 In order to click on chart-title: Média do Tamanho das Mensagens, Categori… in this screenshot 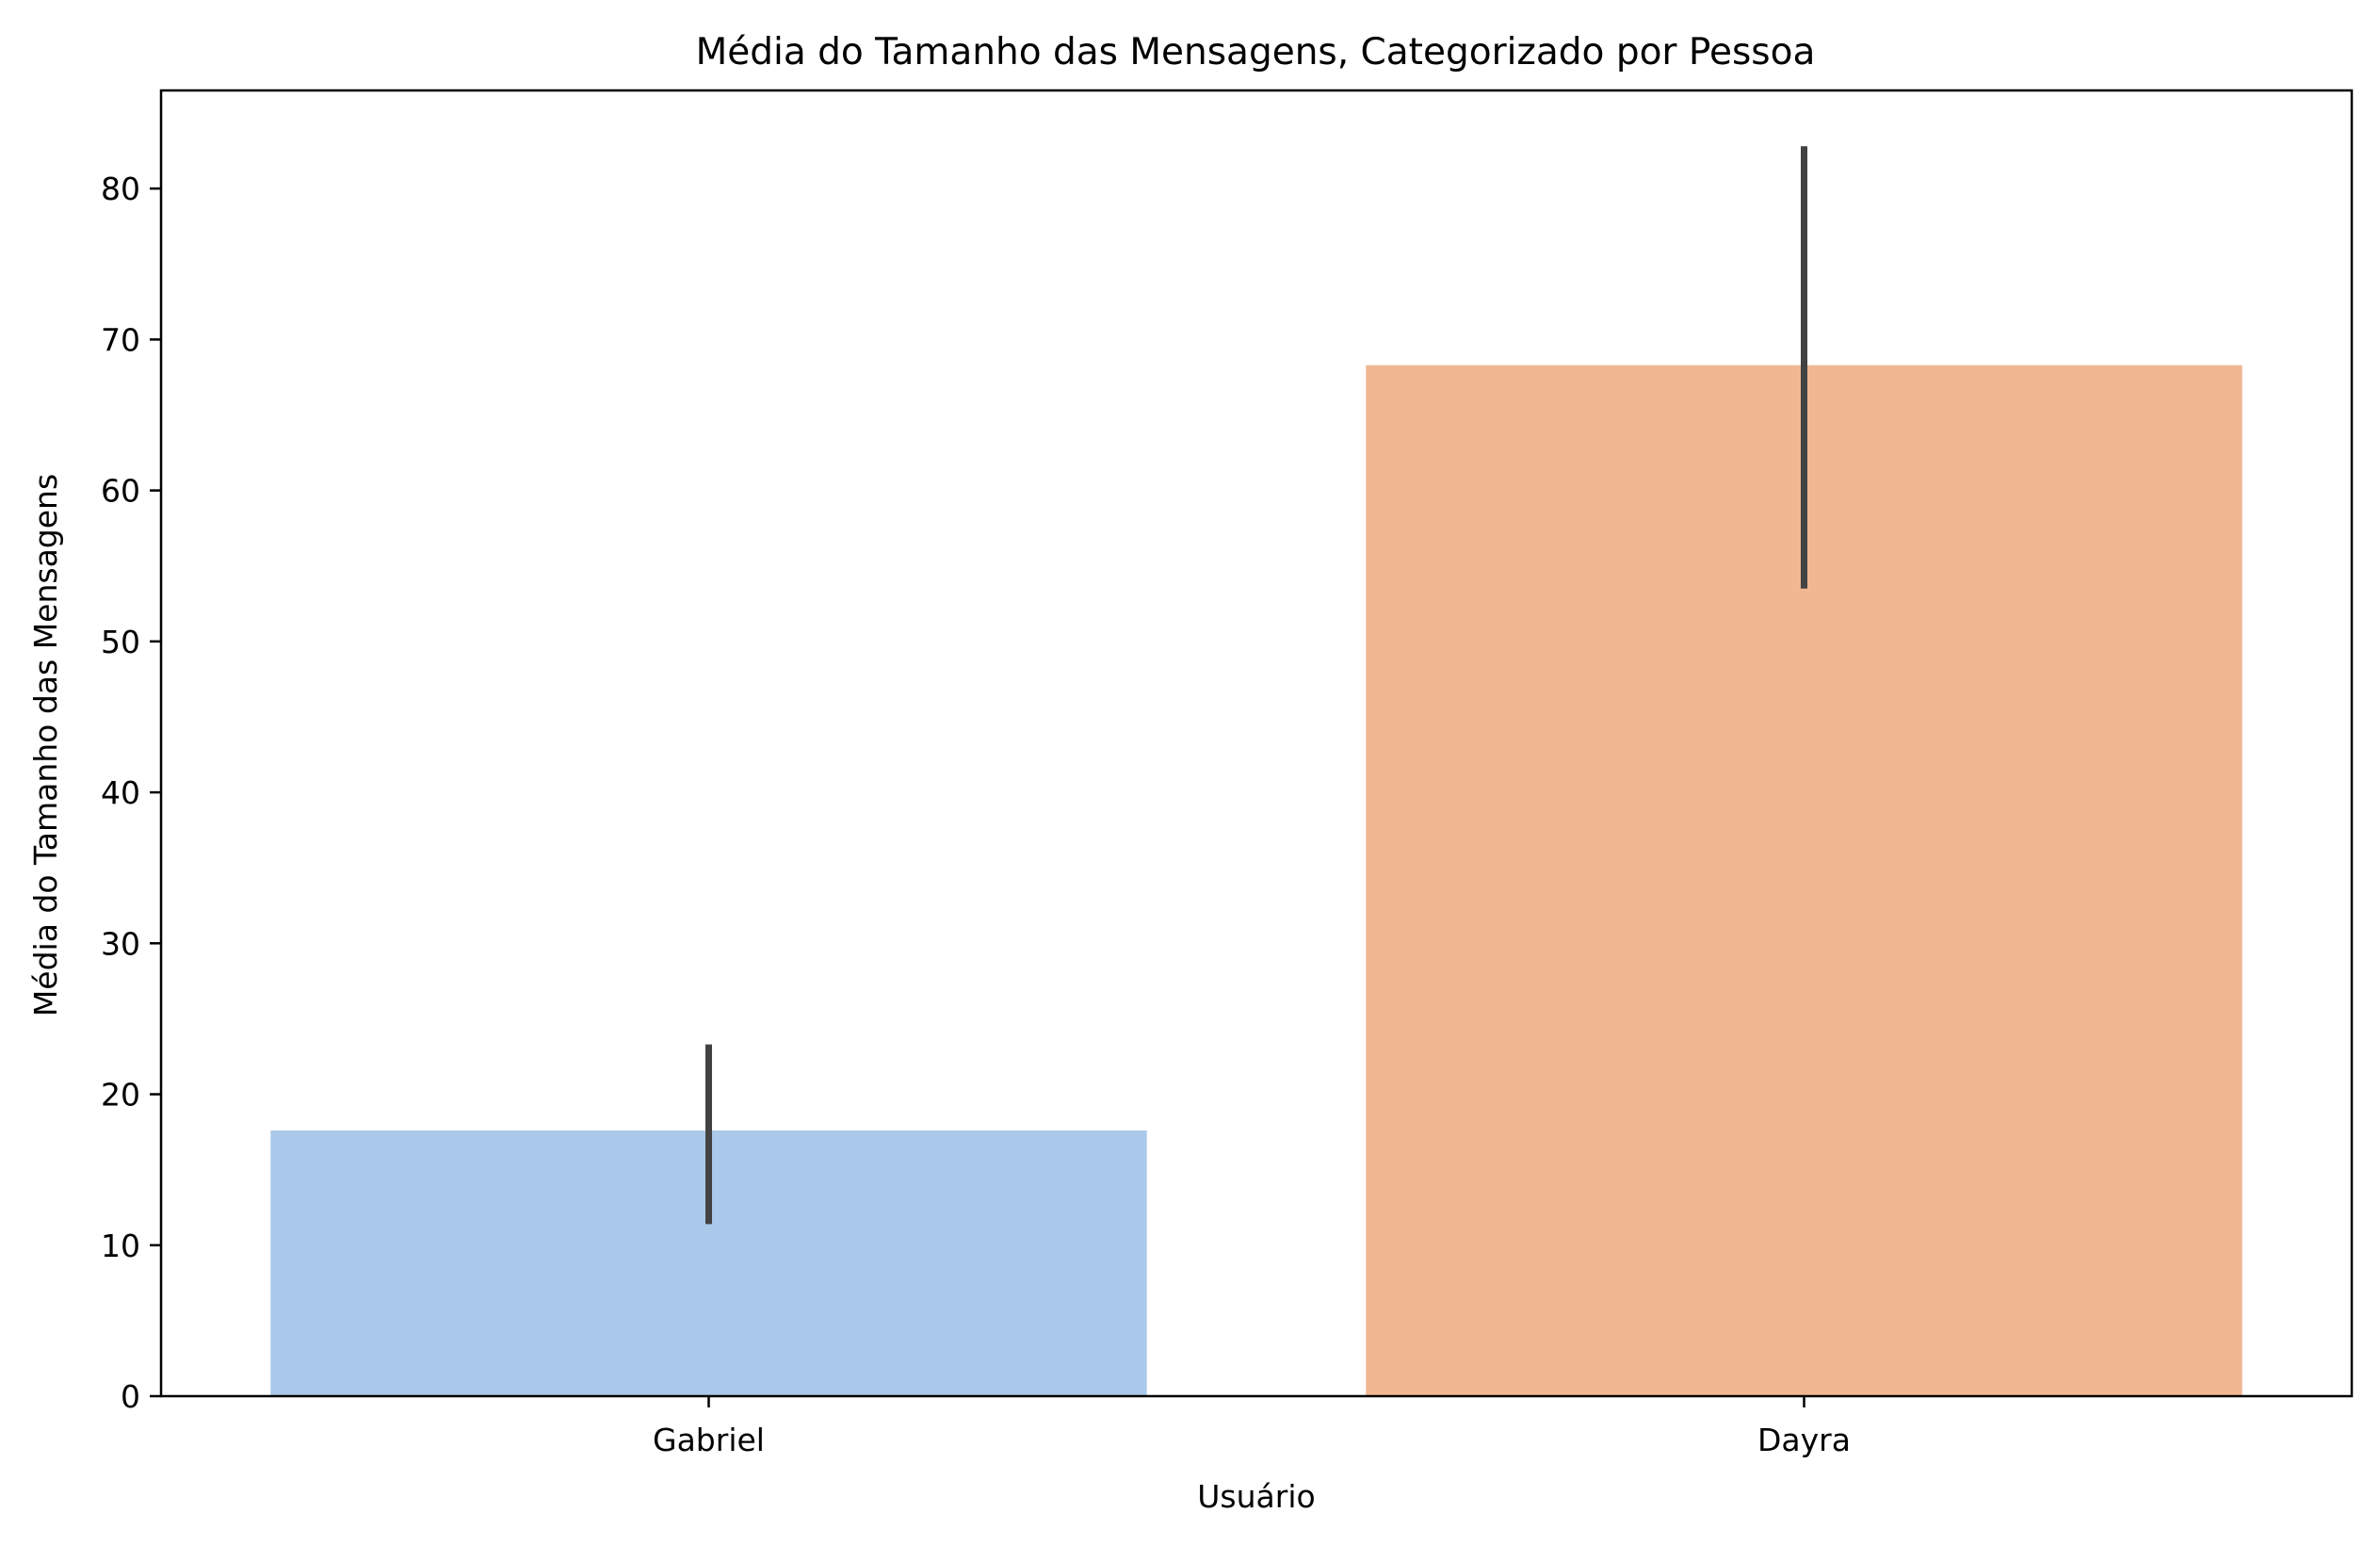, I will do `click(1256, 52)`.